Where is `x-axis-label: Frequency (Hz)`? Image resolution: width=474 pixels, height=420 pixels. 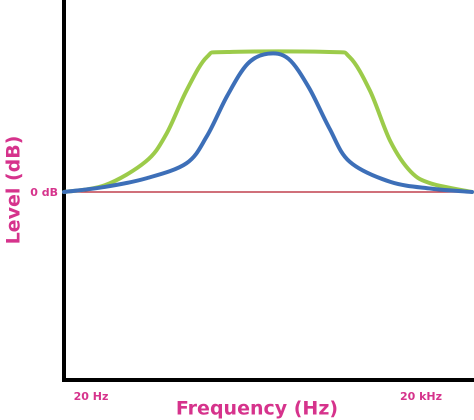 x-axis-label: Frequency (Hz) is located at coordinates (257, 409).